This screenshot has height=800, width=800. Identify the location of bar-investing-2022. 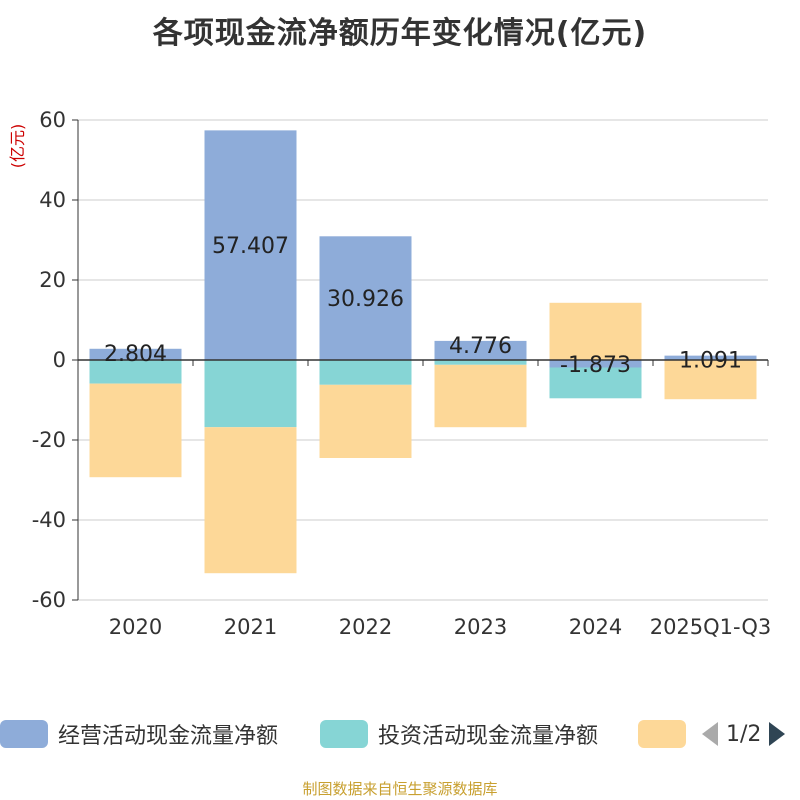
(365, 372).